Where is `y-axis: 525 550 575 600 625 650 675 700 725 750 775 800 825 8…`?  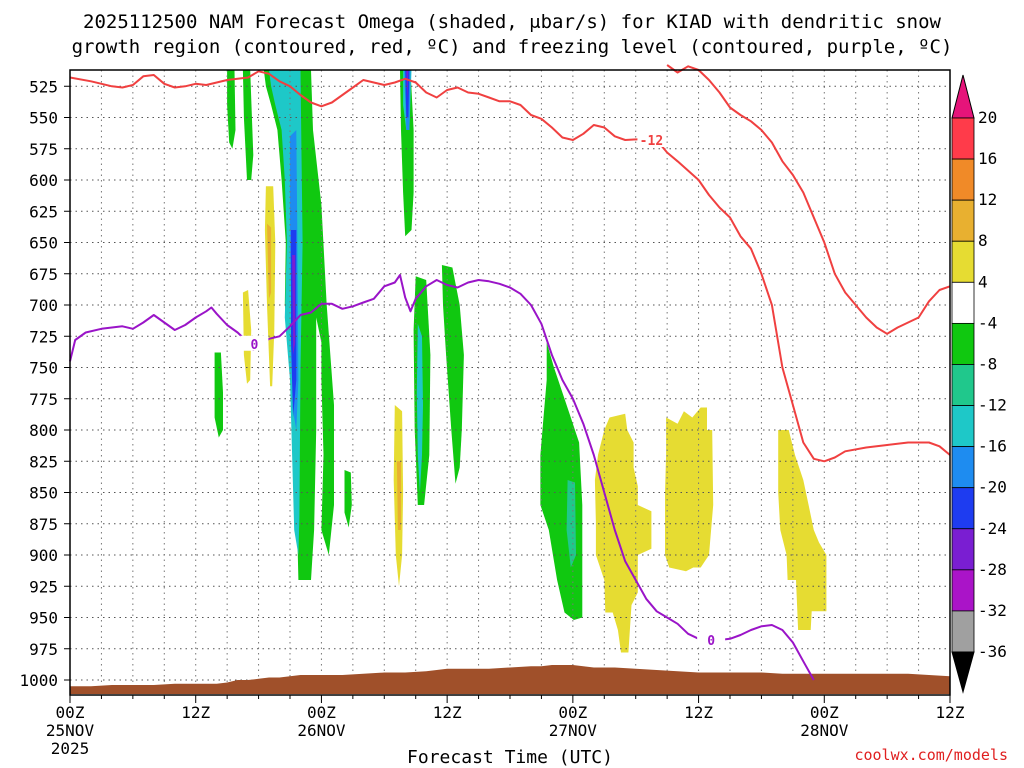
y-axis: 525 550 575 600 625 650 675 700 725 750 775 800 825 8… is located at coordinates (44, 383).